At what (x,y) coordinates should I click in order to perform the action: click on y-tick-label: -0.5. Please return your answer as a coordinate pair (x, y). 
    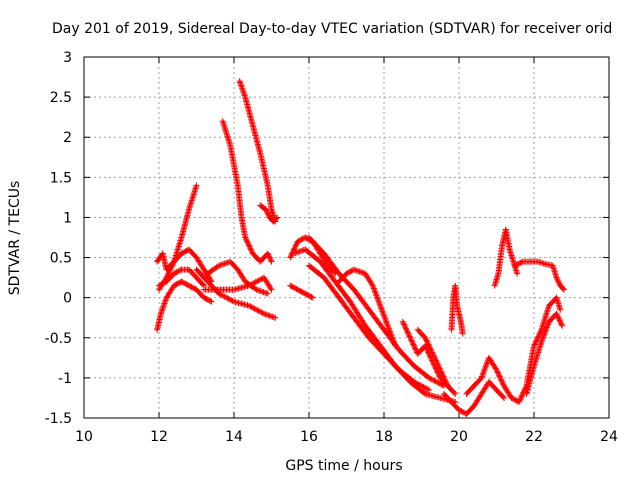
    Looking at the image, I should click on (58, 339).